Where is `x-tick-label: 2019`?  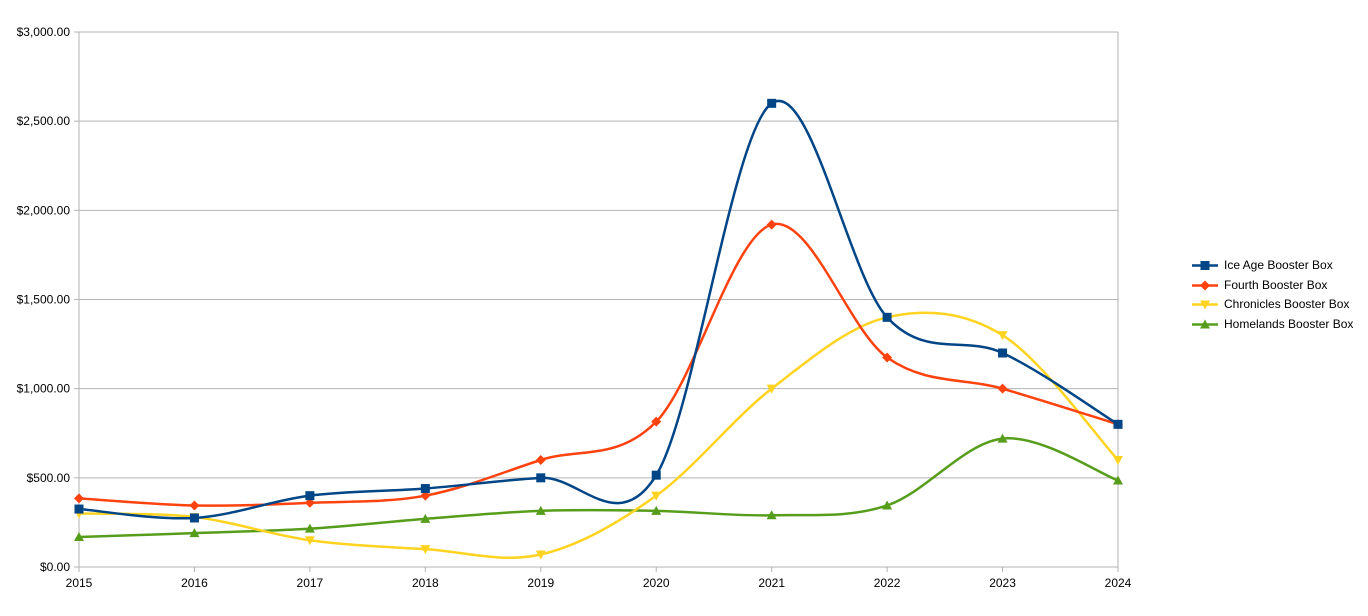
x-tick-label: 2019 is located at coordinates (540, 583).